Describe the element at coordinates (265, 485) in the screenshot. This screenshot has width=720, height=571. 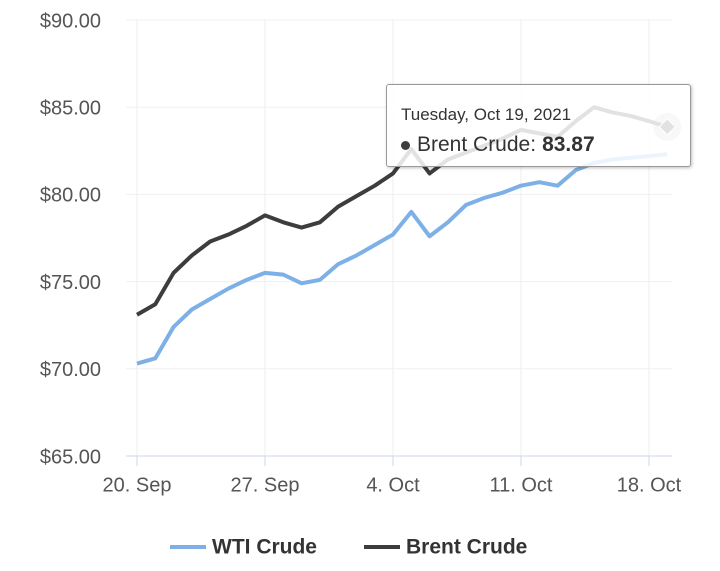
I see `x-tick-label: 27. Sep` at that location.